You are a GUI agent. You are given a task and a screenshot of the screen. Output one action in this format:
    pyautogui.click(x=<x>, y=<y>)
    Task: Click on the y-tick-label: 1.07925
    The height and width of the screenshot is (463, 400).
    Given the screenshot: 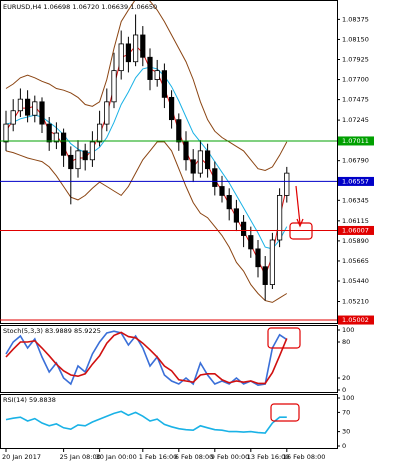 What is the action you would take?
    pyautogui.click(x=355, y=59)
    